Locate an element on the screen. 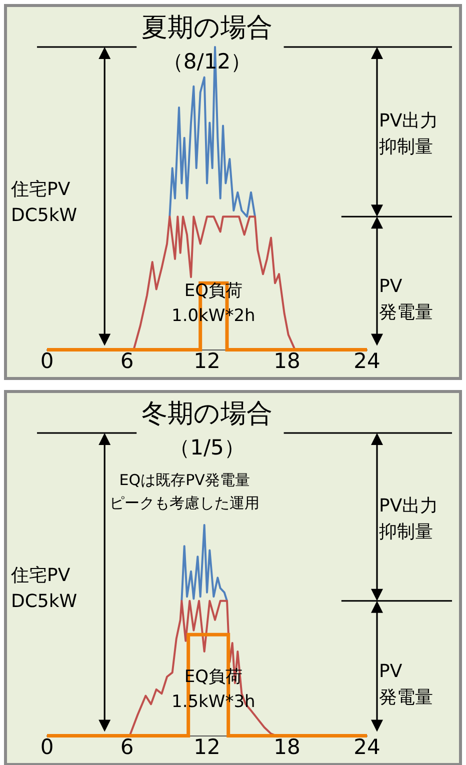 The height and width of the screenshot is (765, 466). chart-subtitle: （1/5） is located at coordinates (207, 447).